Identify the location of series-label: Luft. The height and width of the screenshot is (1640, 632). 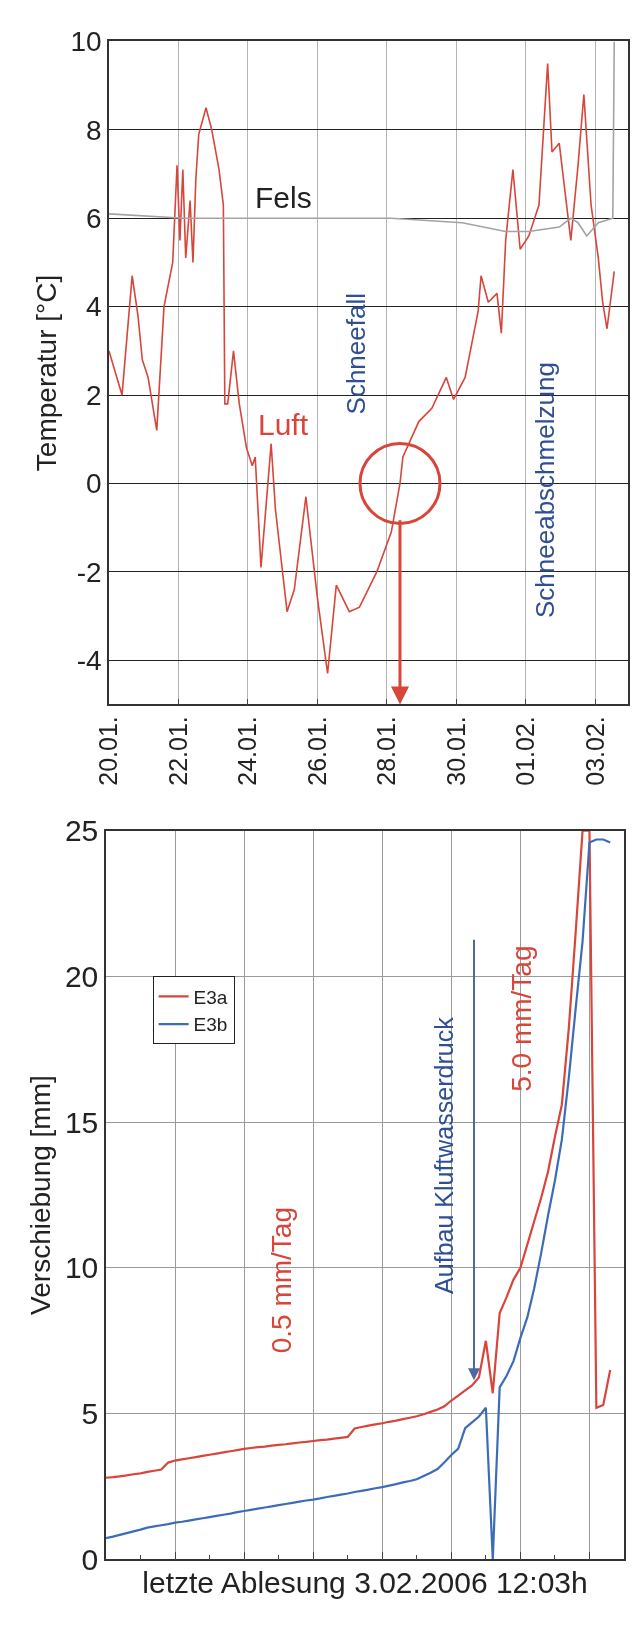
(283, 424).